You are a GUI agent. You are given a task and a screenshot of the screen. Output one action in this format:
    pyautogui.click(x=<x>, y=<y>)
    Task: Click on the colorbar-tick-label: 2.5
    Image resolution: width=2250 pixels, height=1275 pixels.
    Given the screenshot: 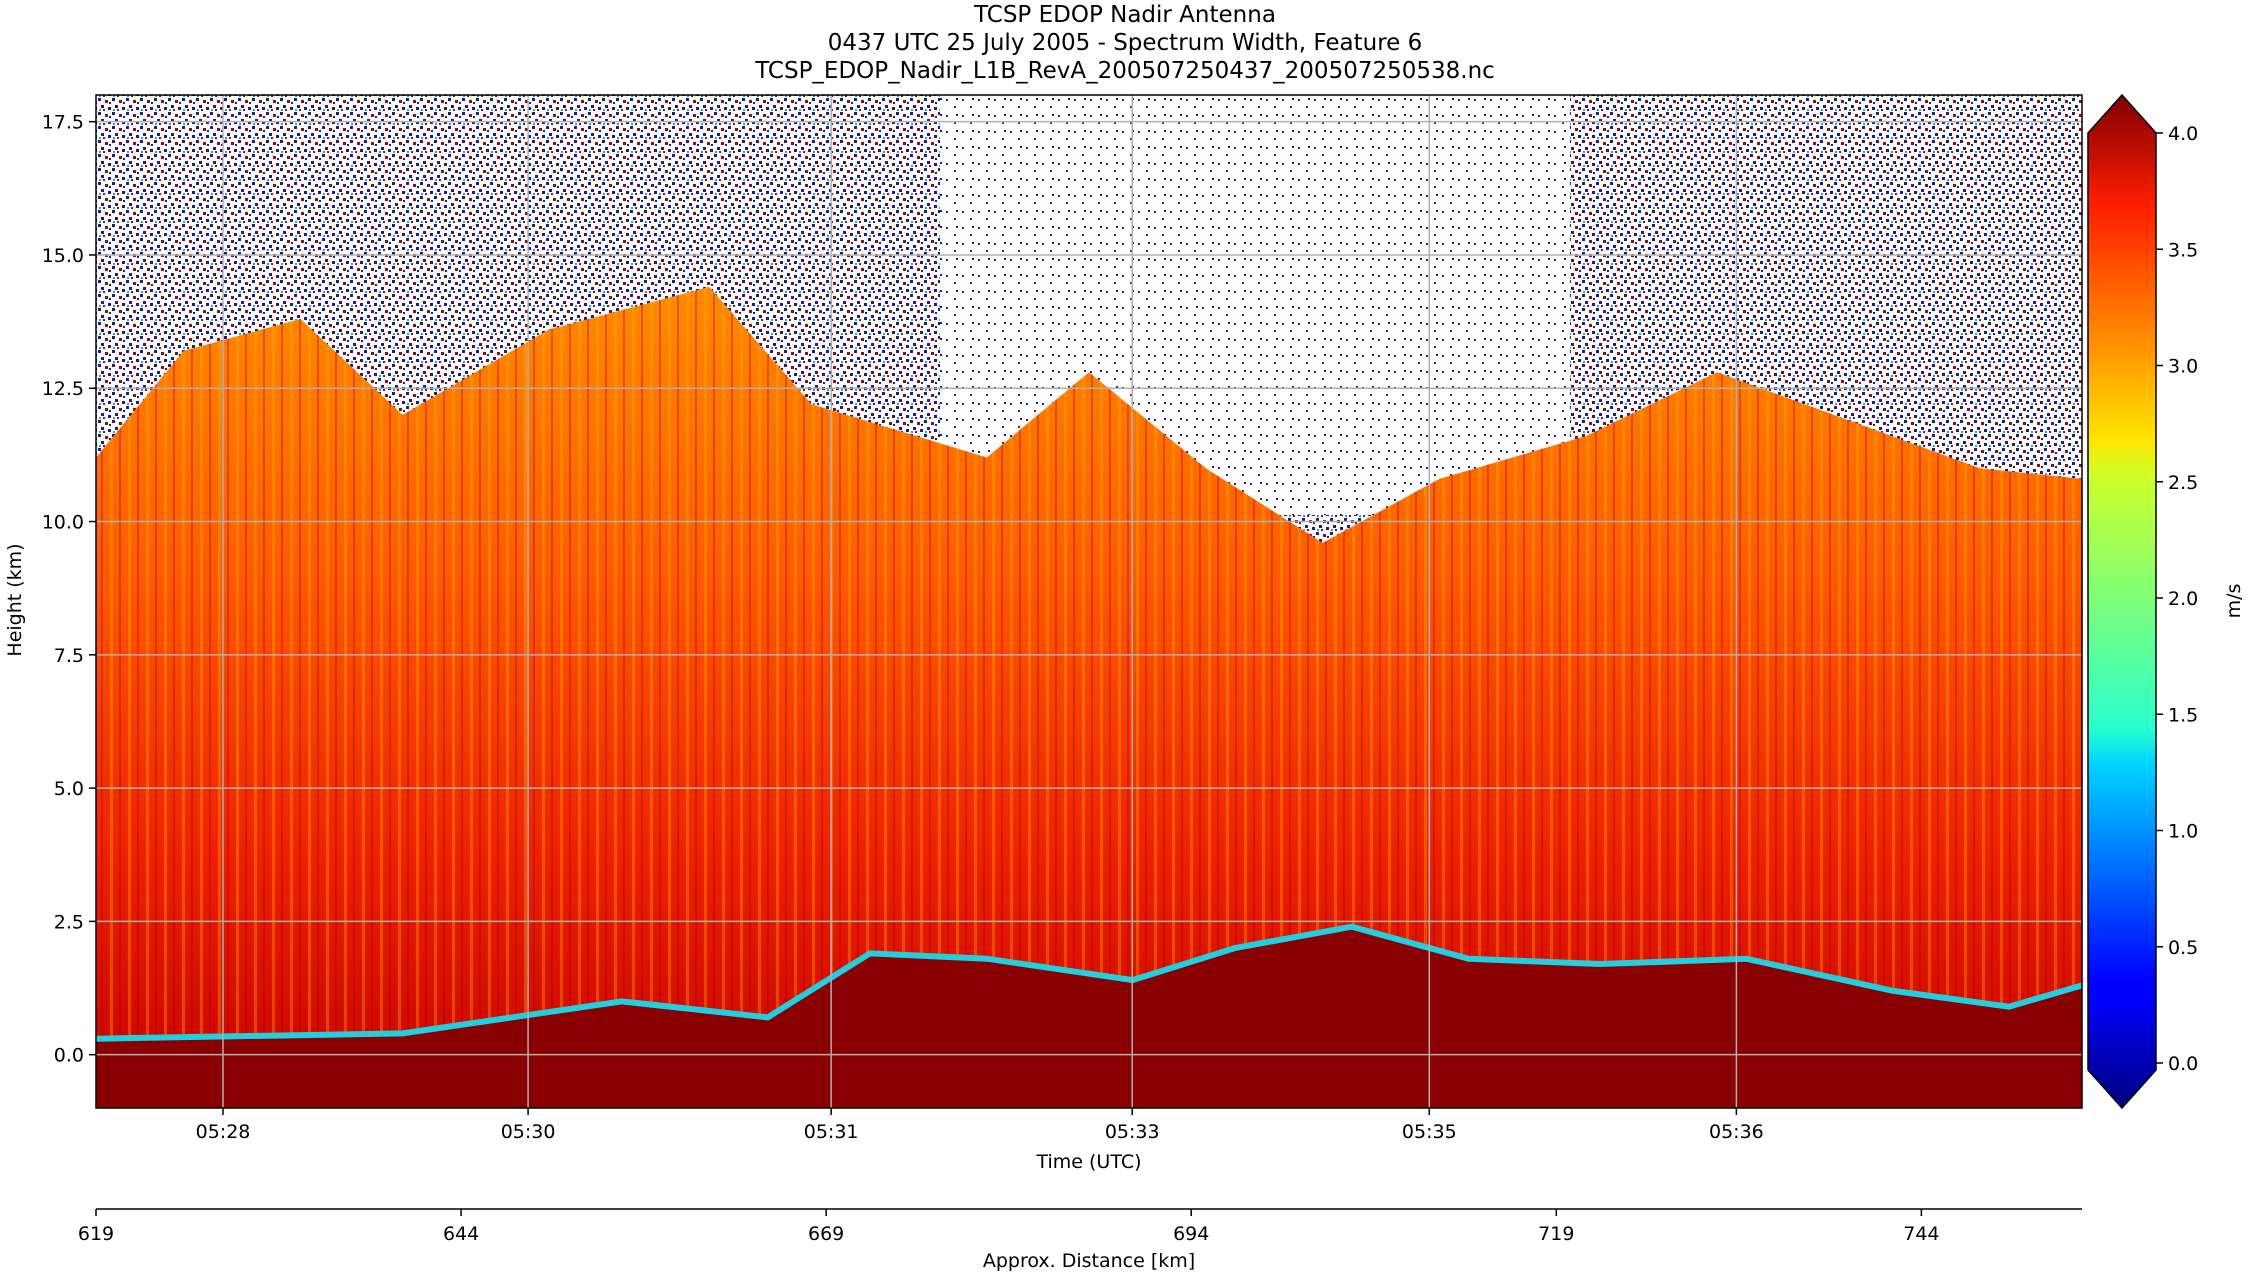 What is the action you would take?
    pyautogui.click(x=2183, y=483)
    